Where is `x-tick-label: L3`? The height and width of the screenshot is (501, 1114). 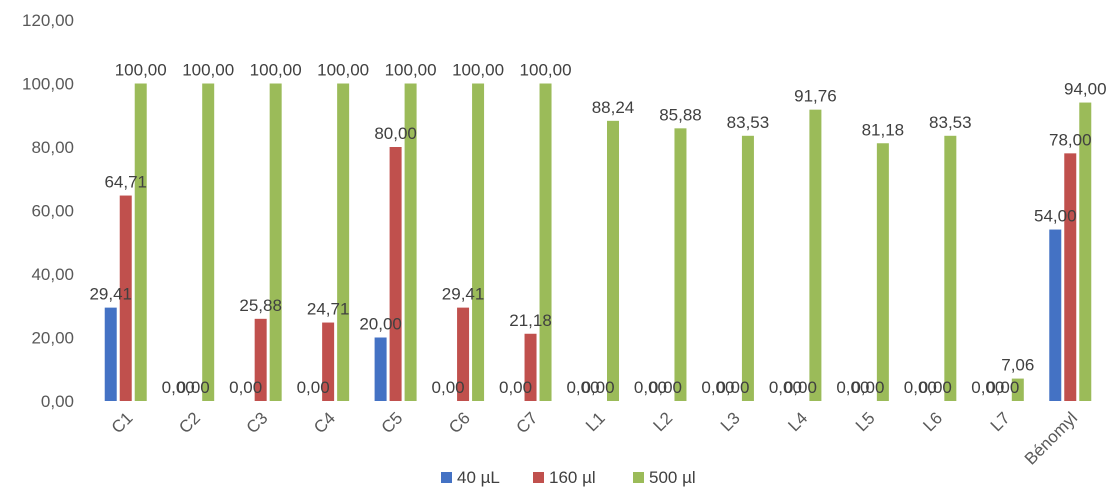
x-tick-label: L3 is located at coordinates (730, 421).